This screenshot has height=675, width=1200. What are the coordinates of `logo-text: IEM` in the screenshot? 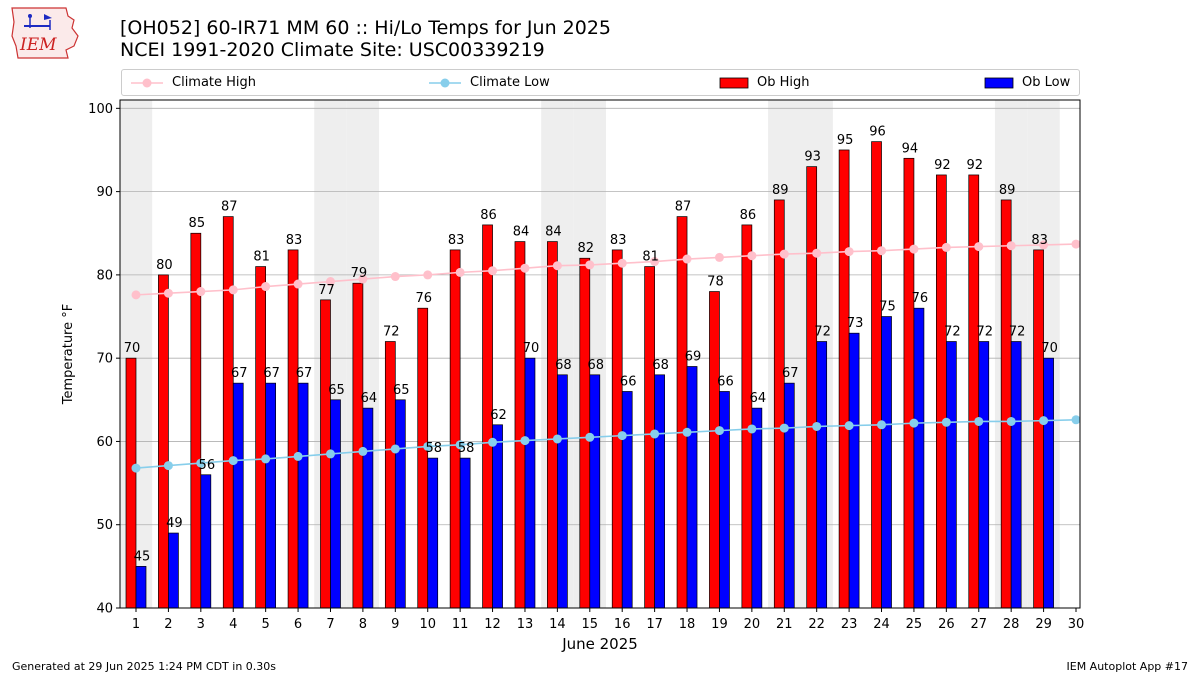 It's located at (38, 45).